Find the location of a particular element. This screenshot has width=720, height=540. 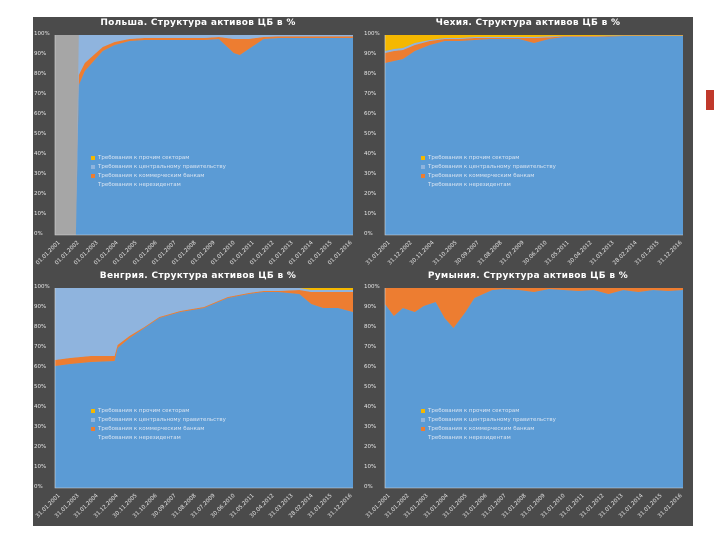

accent-bar is located at coordinates (710, 100).